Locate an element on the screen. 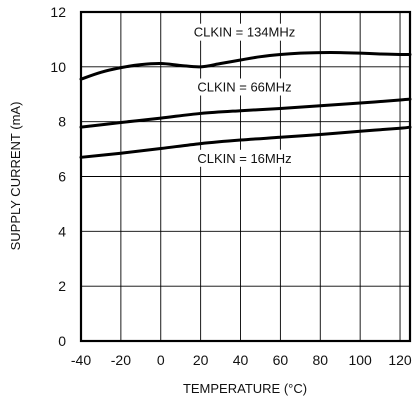 Image resolution: width=413 pixels, height=402 pixels. series-line-16mhz is located at coordinates (245, 142).